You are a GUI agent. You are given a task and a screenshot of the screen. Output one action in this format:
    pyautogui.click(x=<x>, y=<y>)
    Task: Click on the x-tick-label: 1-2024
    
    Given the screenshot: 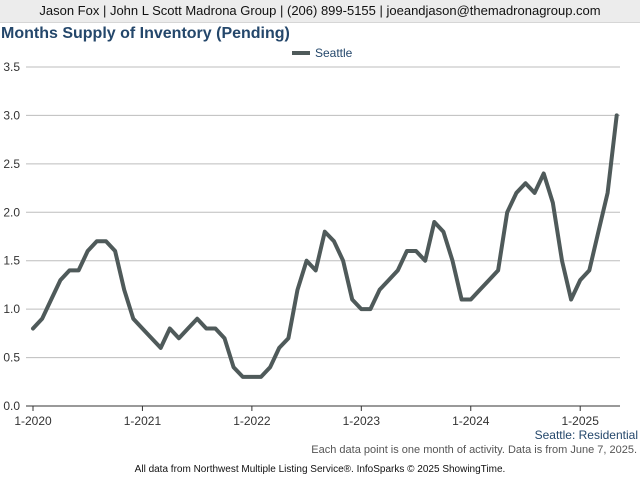 What is the action you would take?
    pyautogui.click(x=471, y=421)
    